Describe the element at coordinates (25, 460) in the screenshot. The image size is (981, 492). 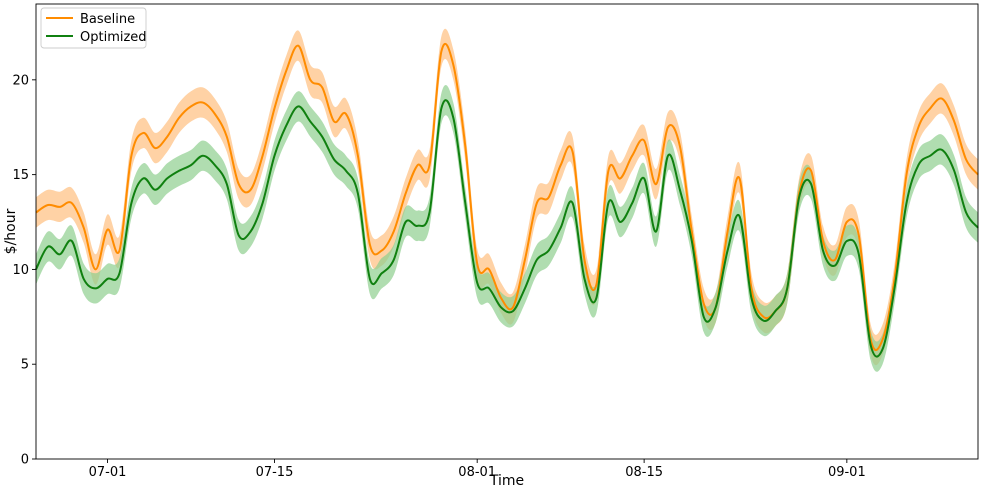
I see `y-tick-label: 0` at that location.